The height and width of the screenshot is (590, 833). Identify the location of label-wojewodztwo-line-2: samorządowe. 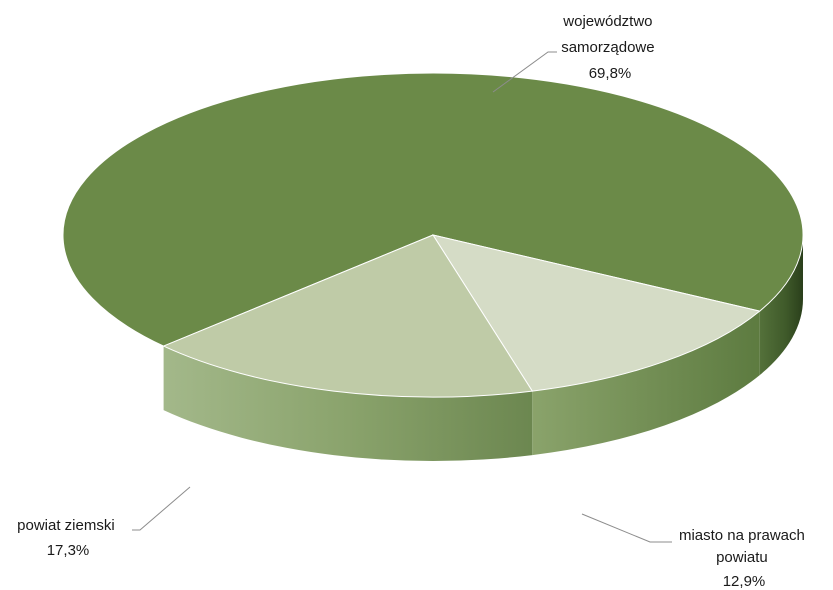
(607, 47).